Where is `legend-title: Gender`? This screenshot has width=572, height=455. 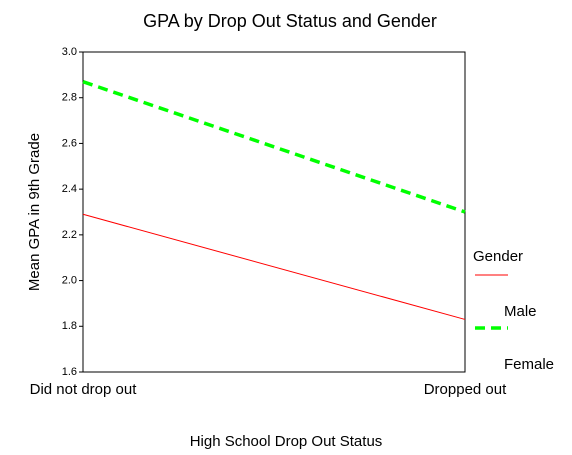
legend-title: Gender is located at coordinates (498, 256).